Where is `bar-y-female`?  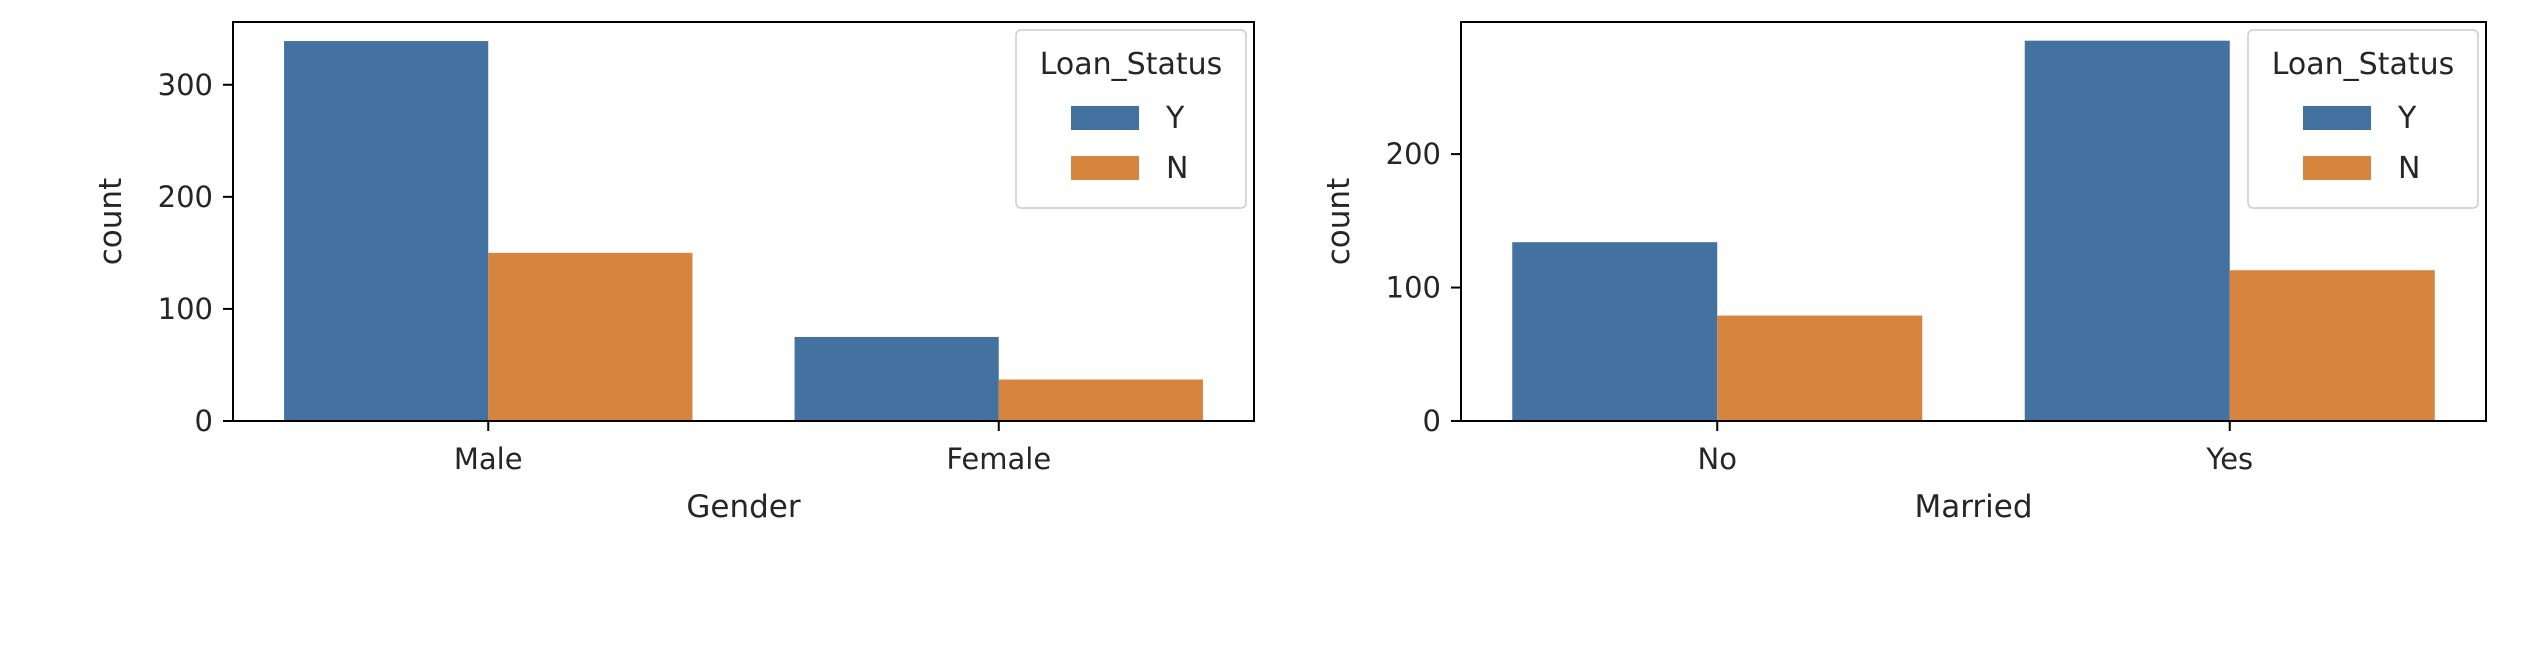
bar-y-female is located at coordinates (896, 378).